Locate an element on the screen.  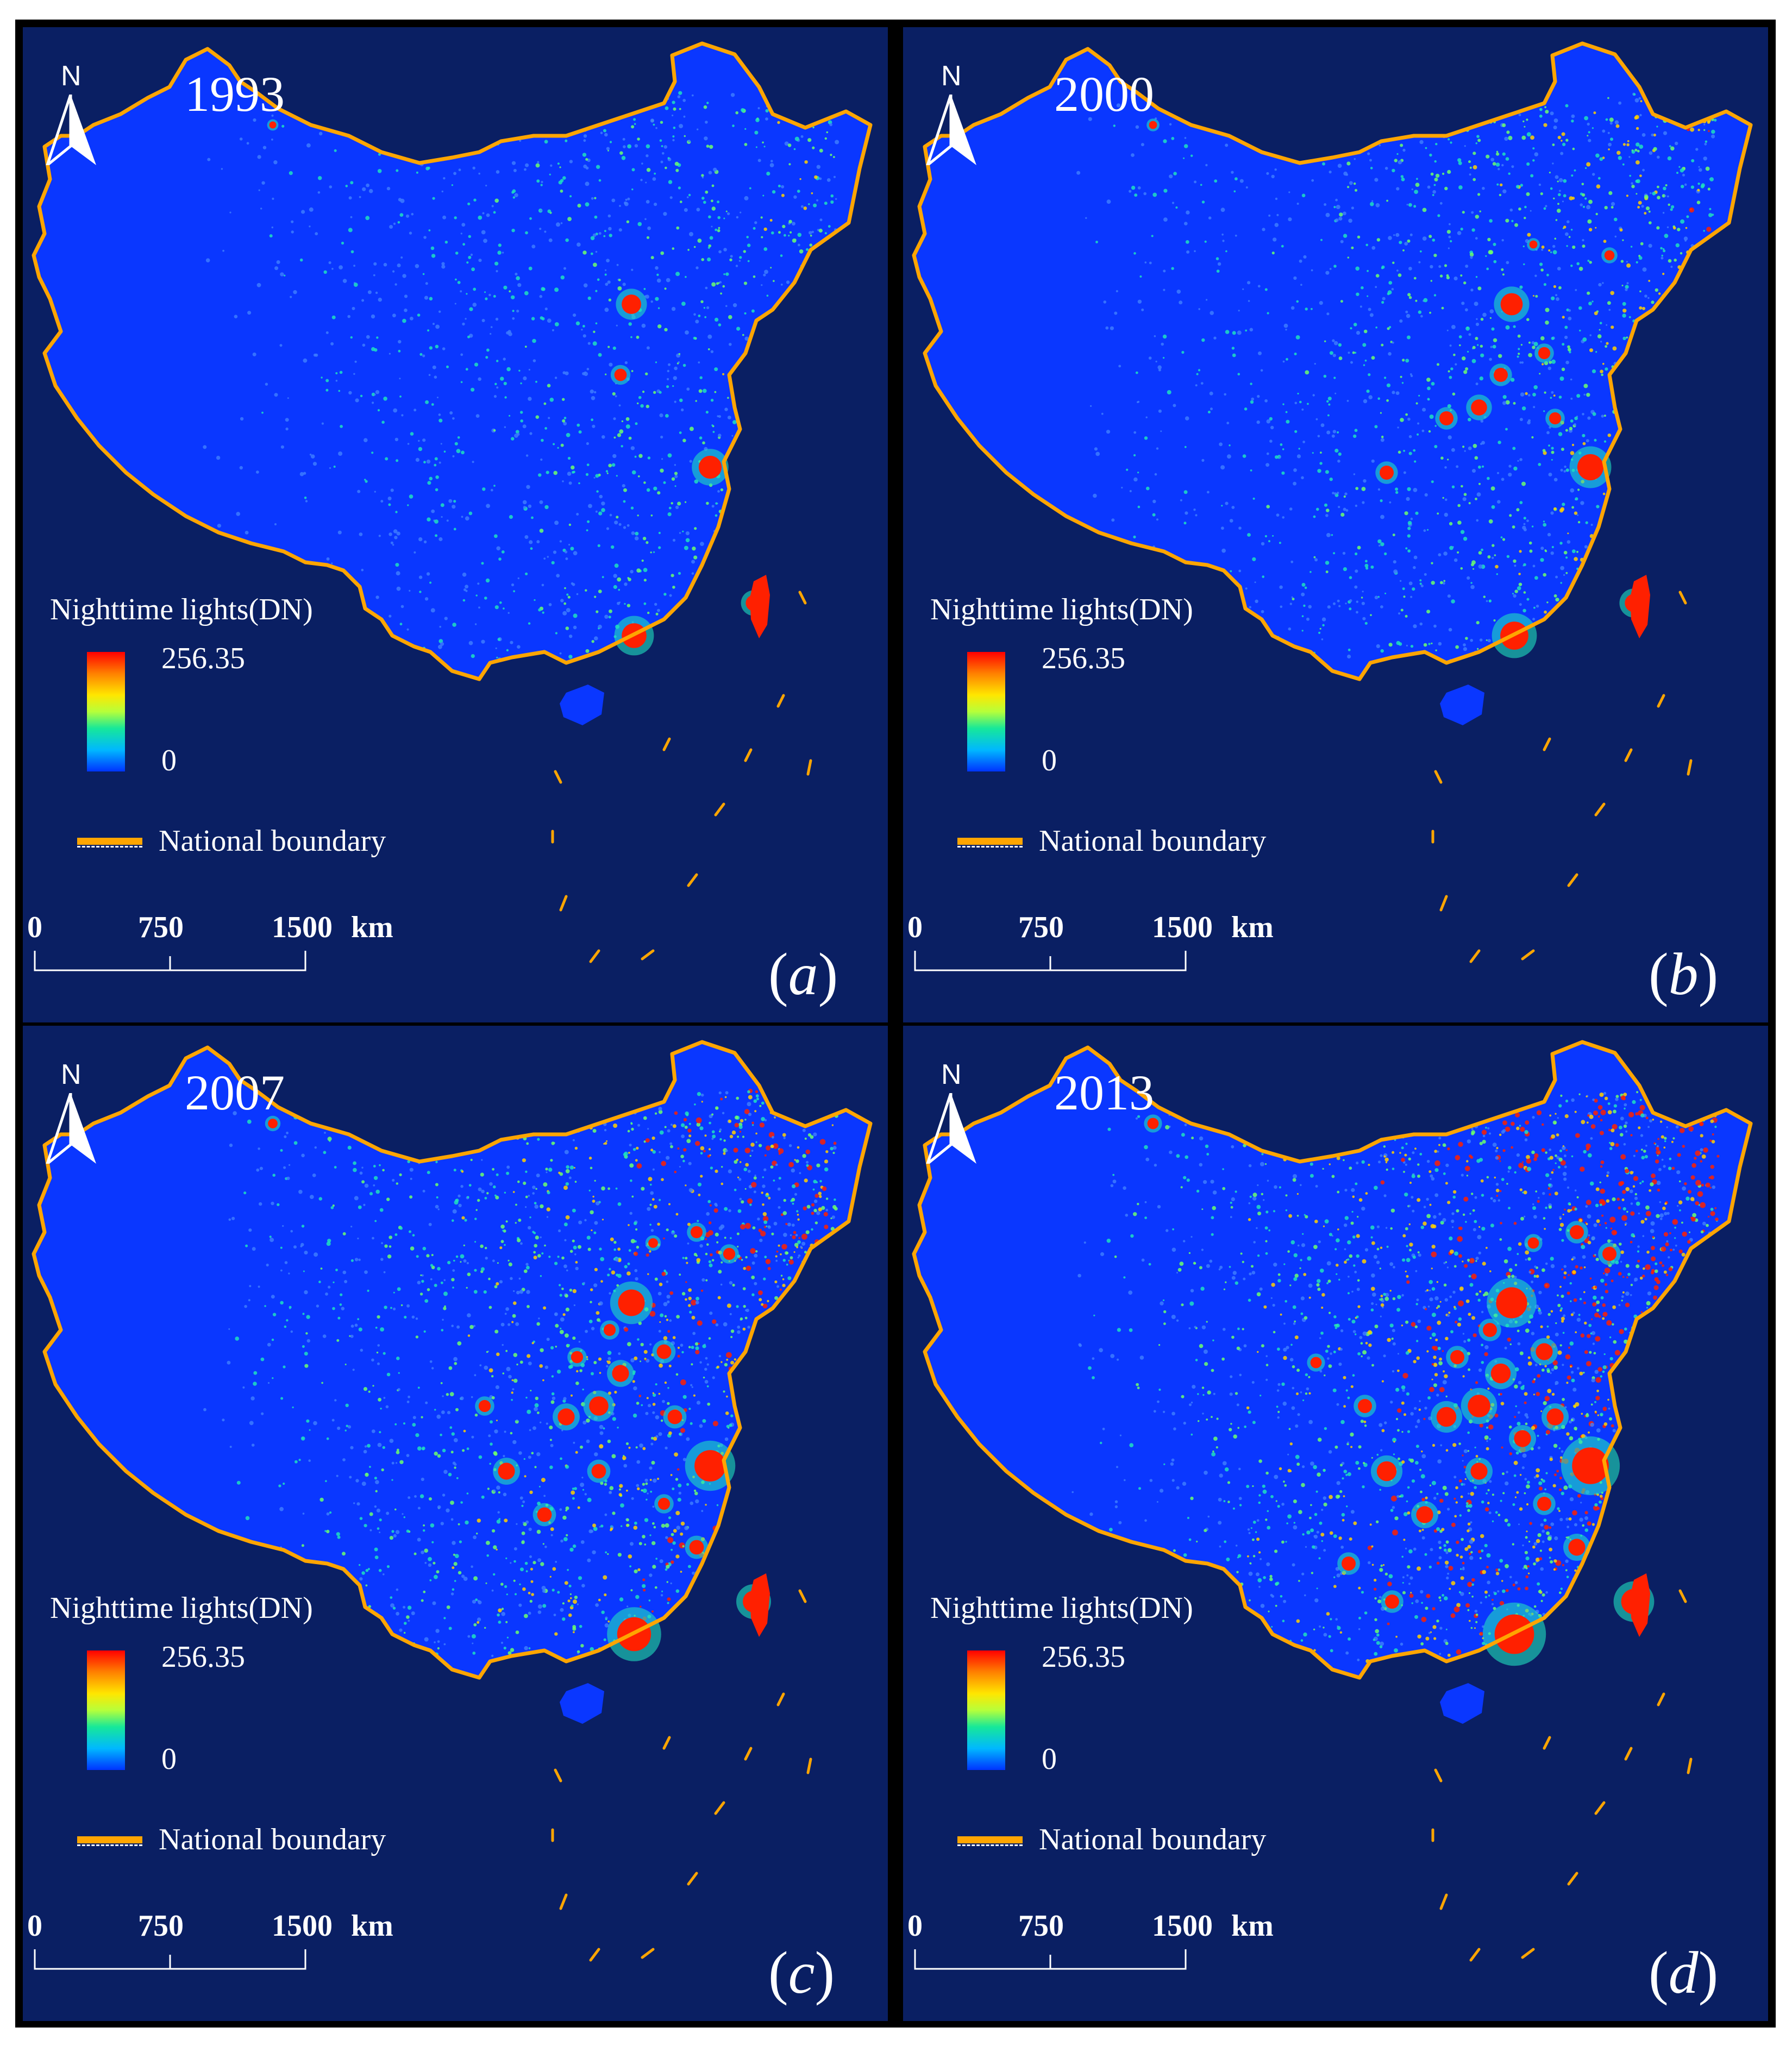
ramp-max-label: 256.35 is located at coordinates (1083, 658).